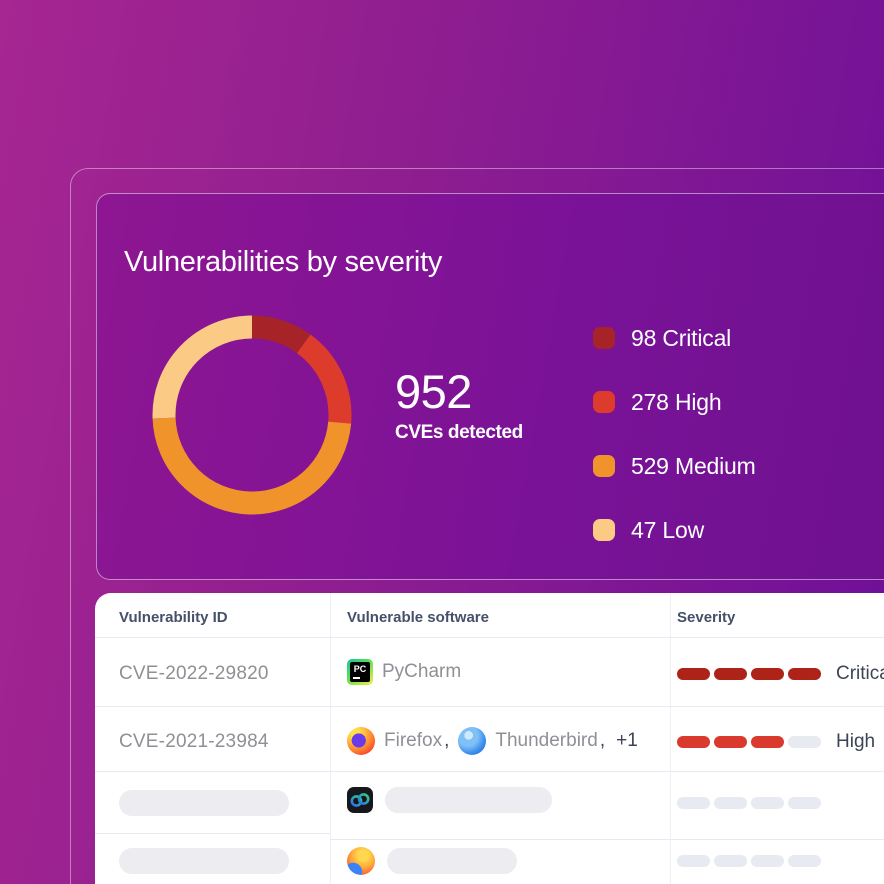 Image resolution: width=884 pixels, height=884 pixels. I want to click on table-row-4-software-skeleton, so click(432, 861).